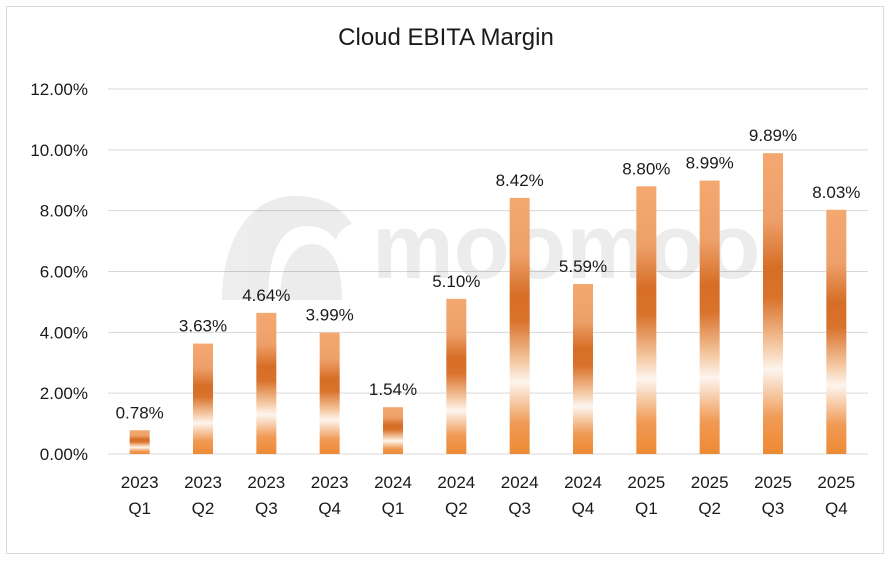 The height and width of the screenshot is (562, 892). Describe the element at coordinates (773, 135) in the screenshot. I see `data-label: 9.89%` at that location.